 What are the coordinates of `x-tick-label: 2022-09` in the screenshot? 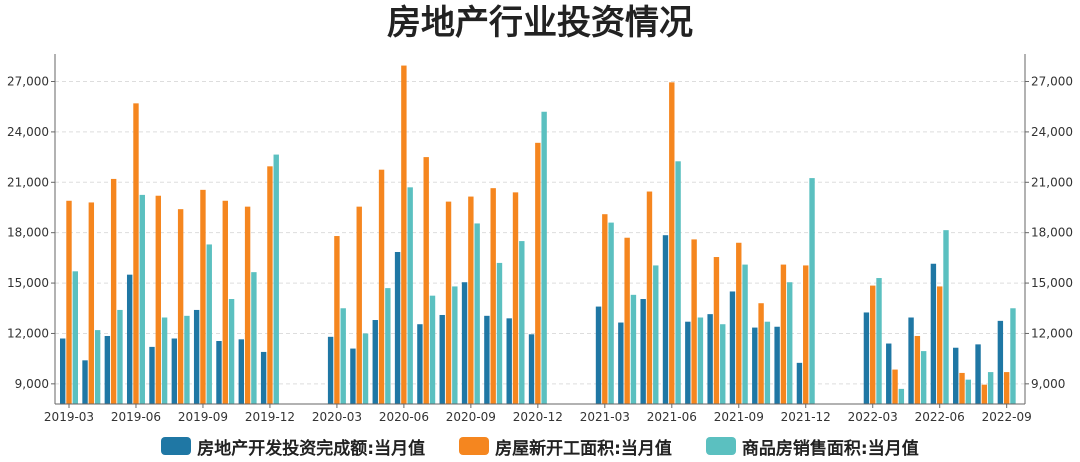 It's located at (1007, 417).